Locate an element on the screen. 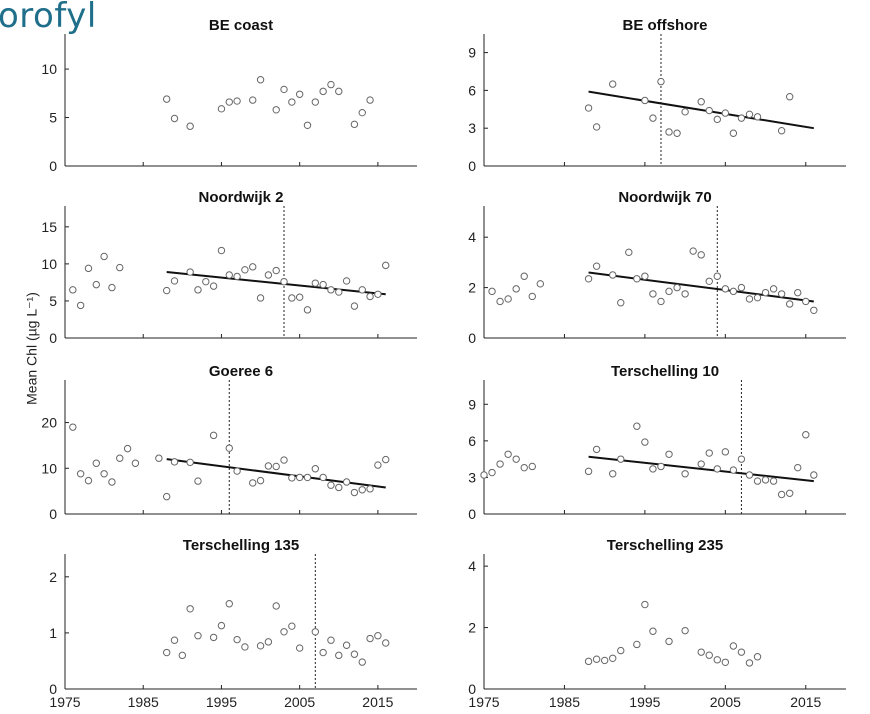 The width and height of the screenshot is (870, 714). panel-8-x-tick-label: 1985 is located at coordinates (564, 702).